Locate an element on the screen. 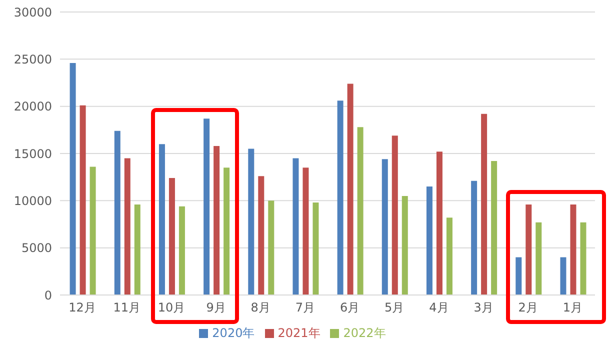 The height and width of the screenshot is (346, 615). y-tick-label: 30000 is located at coordinates (33, 12).